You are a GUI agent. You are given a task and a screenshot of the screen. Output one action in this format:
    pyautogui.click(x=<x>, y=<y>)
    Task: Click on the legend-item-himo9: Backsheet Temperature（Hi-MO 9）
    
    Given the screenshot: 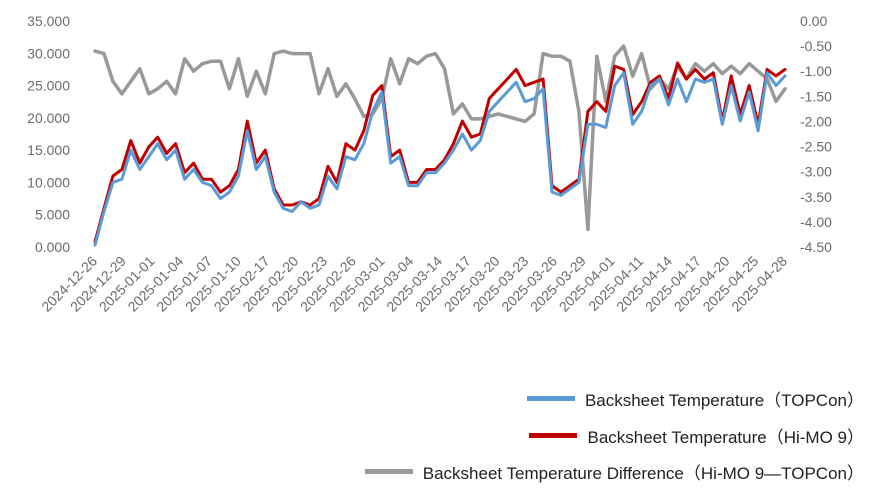 What is the action you would take?
    pyautogui.click(x=696, y=435)
    